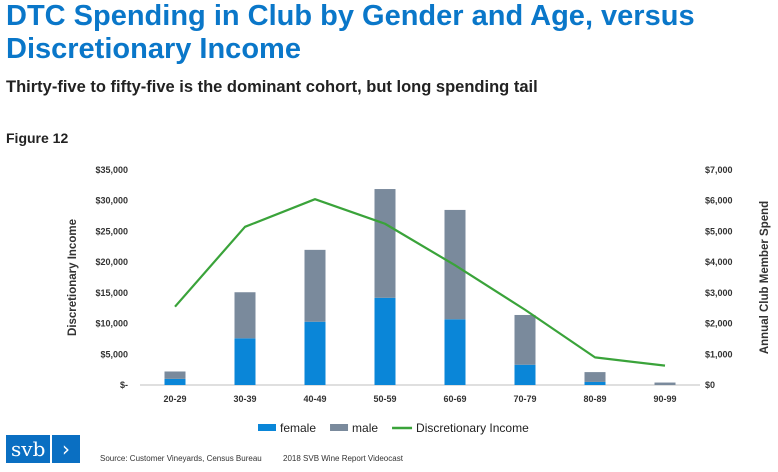 The image size is (778, 472). What do you see at coordinates (719, 324) in the screenshot?
I see `y-right-tick-label: $2,000` at bounding box center [719, 324].